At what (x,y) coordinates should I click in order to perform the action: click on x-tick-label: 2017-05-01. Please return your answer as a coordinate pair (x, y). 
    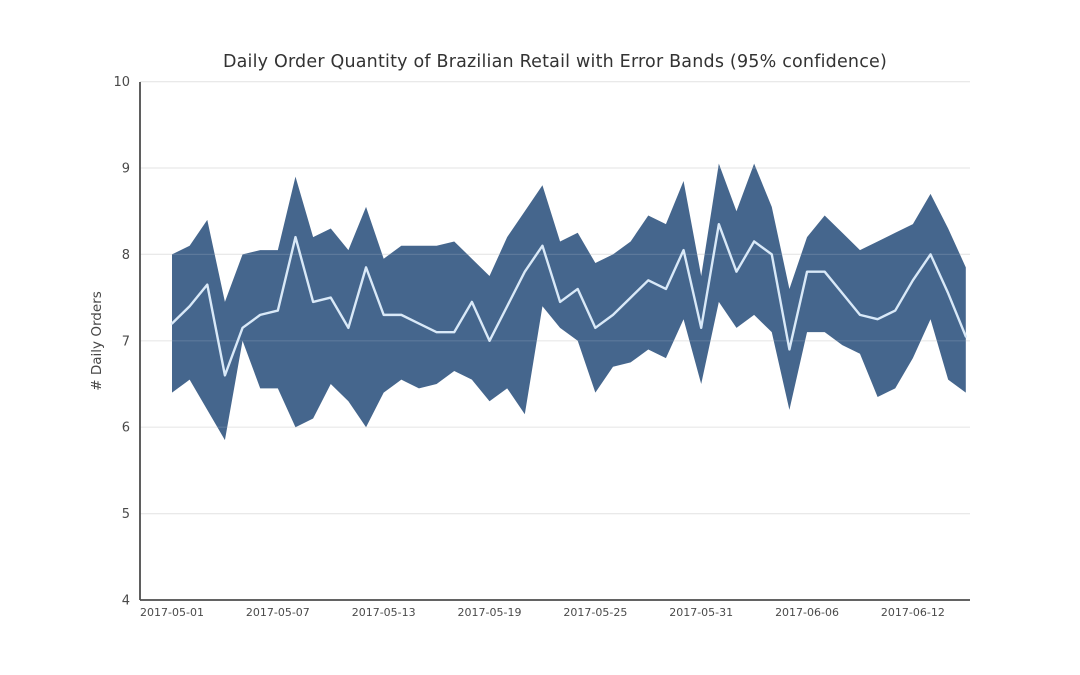
    Looking at the image, I should click on (172, 612).